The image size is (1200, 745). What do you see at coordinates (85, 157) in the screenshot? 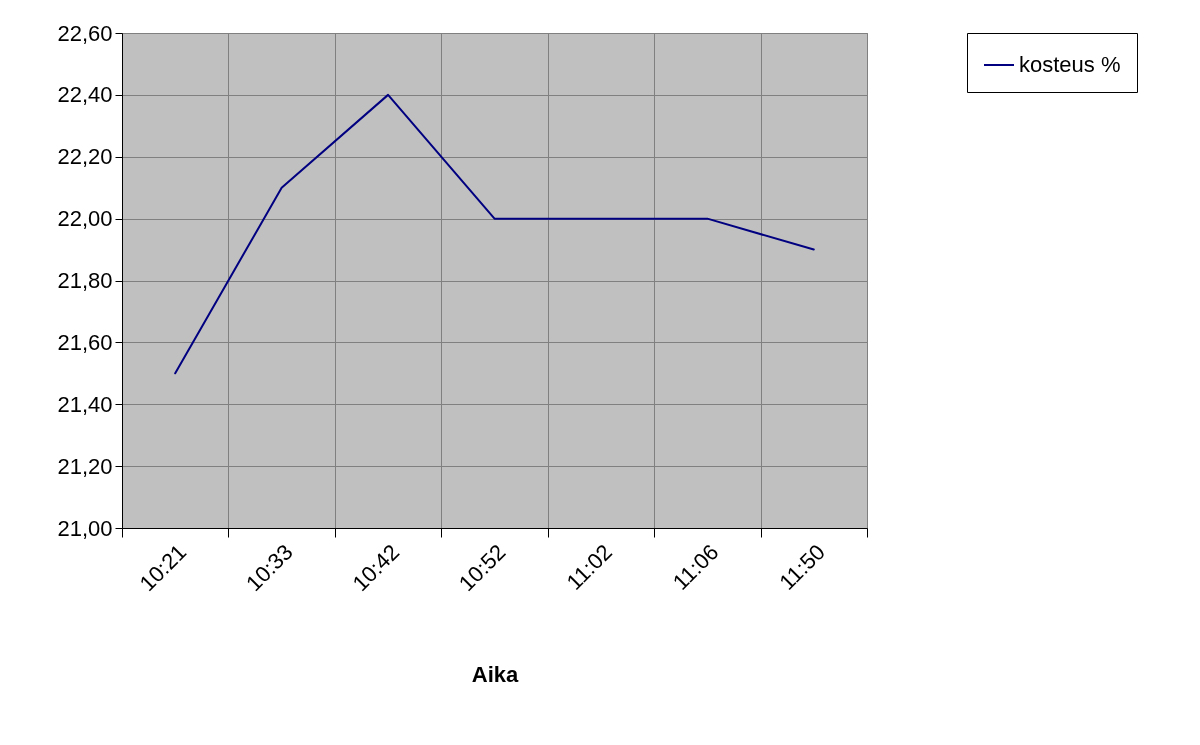
I see `y-tick-label: 22,20` at bounding box center [85, 157].